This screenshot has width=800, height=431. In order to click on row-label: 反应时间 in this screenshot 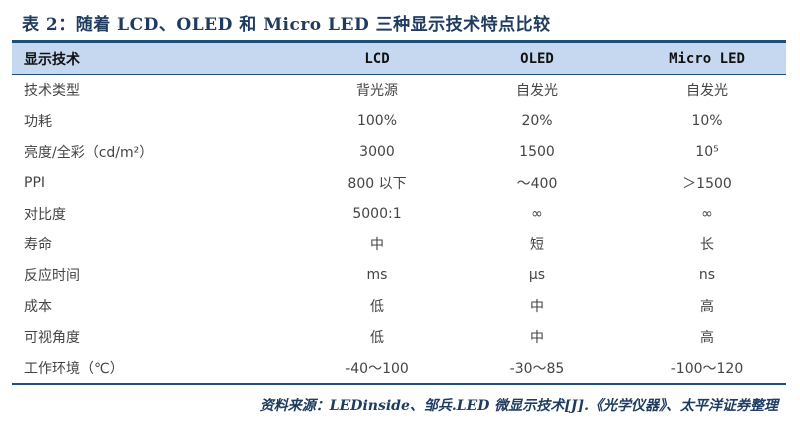, I will do `click(52, 276)`.